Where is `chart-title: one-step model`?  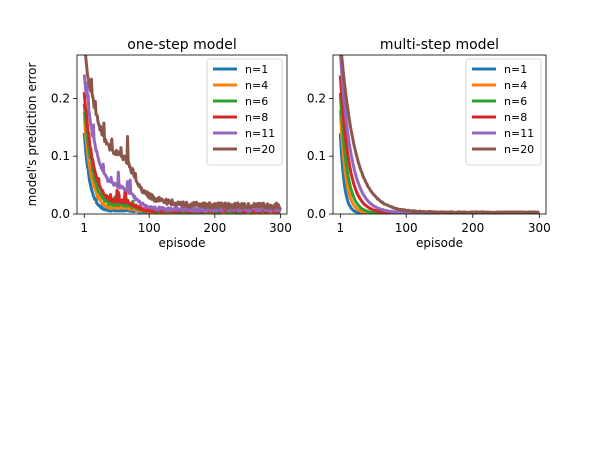
chart-title: one-step model is located at coordinates (181, 45).